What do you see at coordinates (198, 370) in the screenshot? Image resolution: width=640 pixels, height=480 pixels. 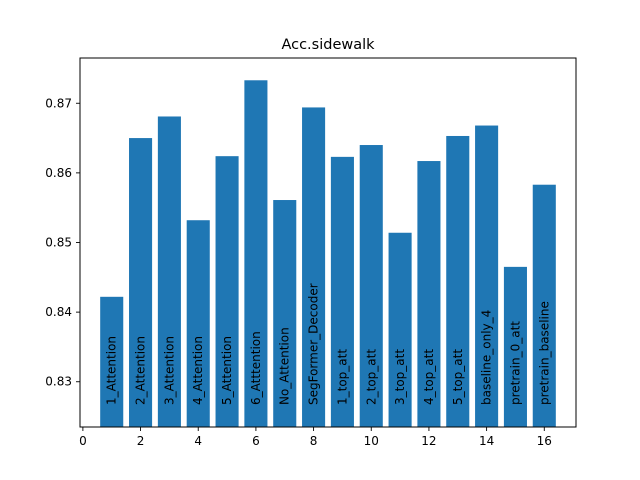 I see `bar-label-4: 4_Attention` at bounding box center [198, 370].